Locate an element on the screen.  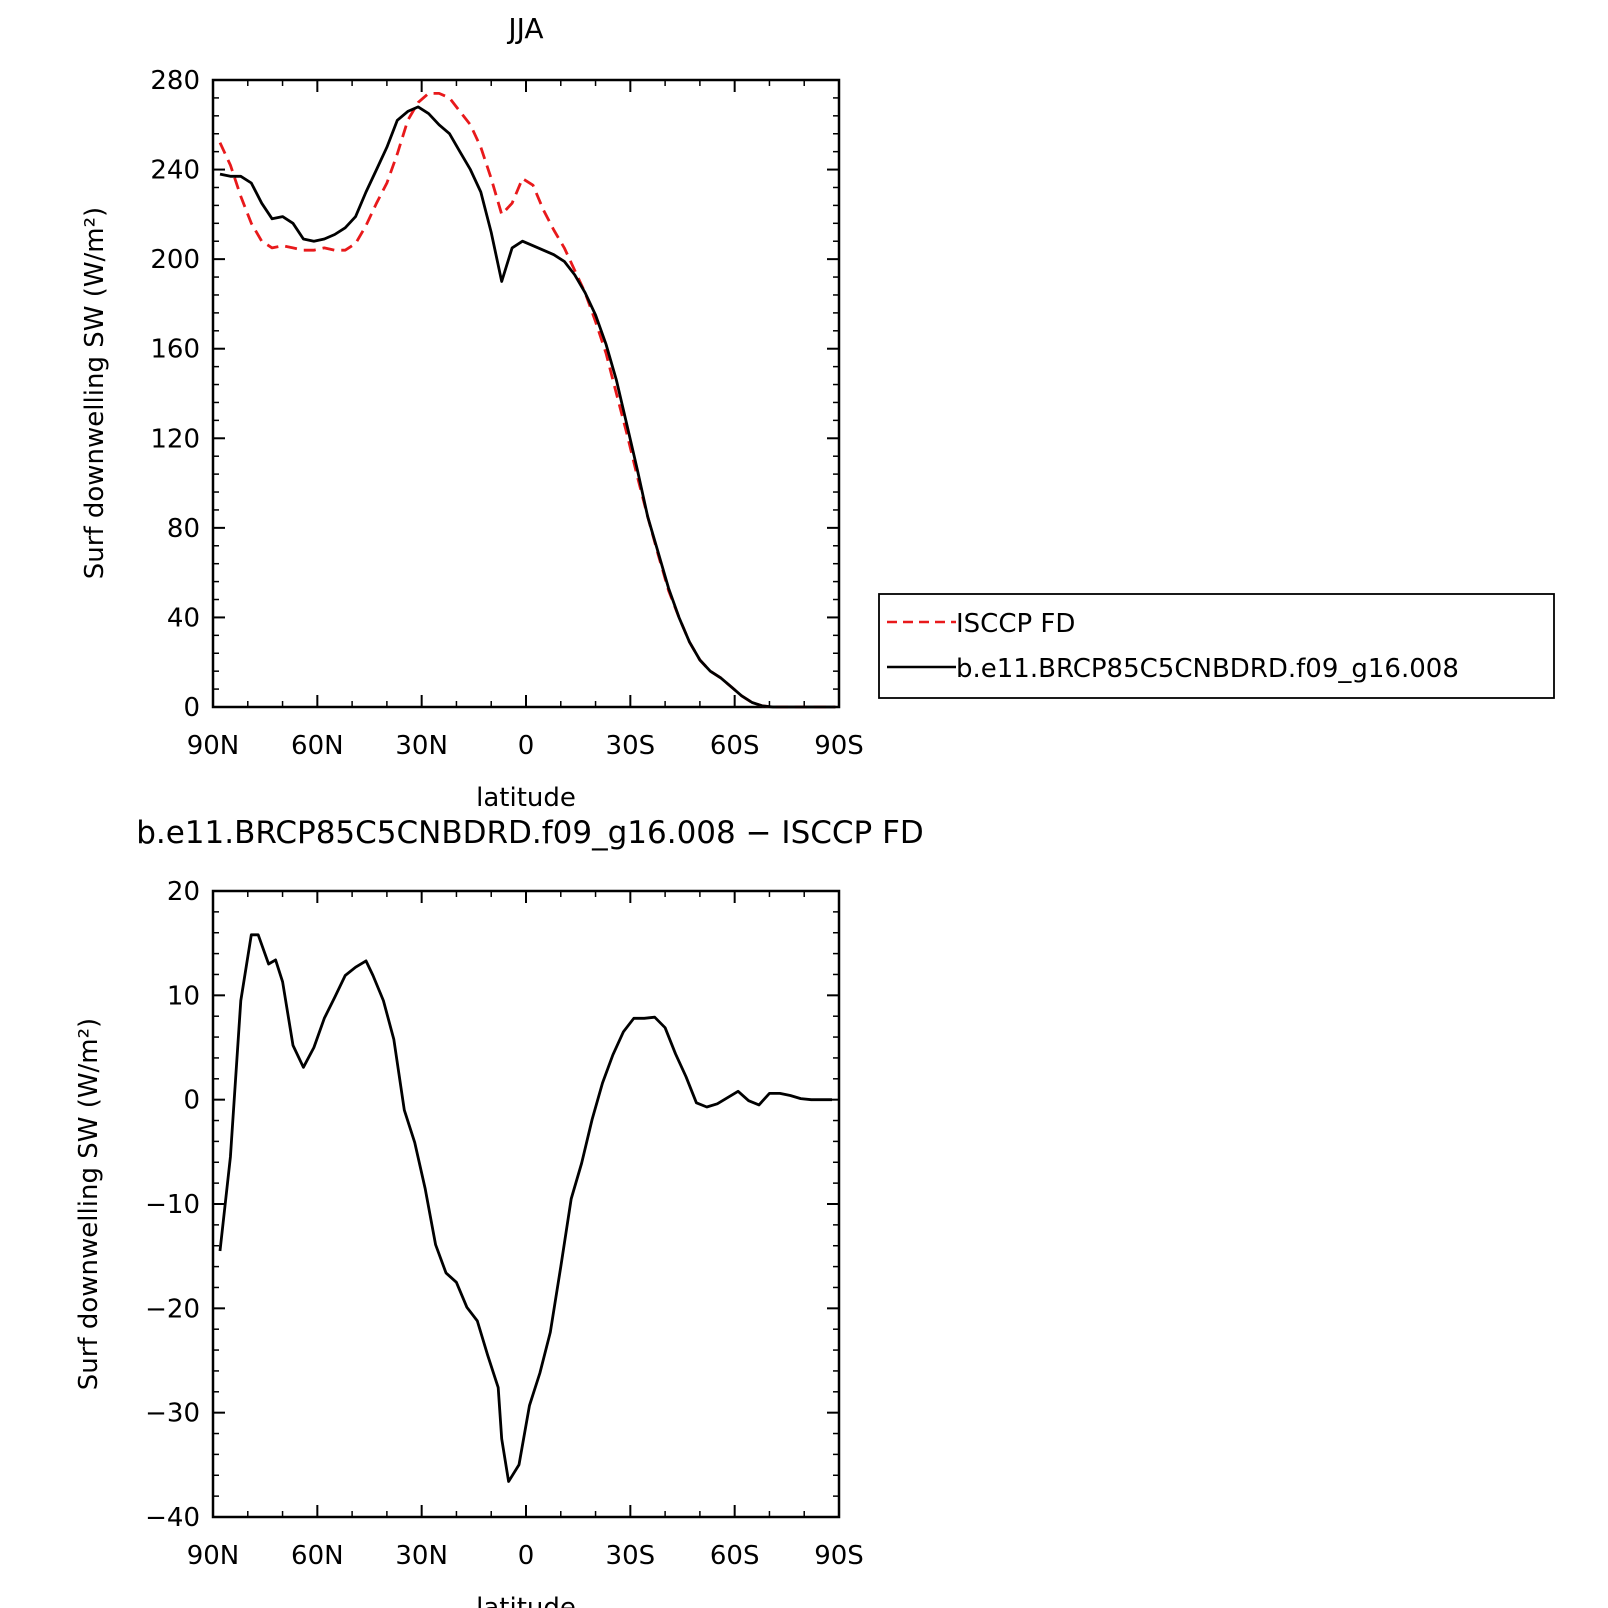
legend-label-model: b.e11.BRCP85C5CNBDRD.f09_g16.008 is located at coordinates (1207, 669).